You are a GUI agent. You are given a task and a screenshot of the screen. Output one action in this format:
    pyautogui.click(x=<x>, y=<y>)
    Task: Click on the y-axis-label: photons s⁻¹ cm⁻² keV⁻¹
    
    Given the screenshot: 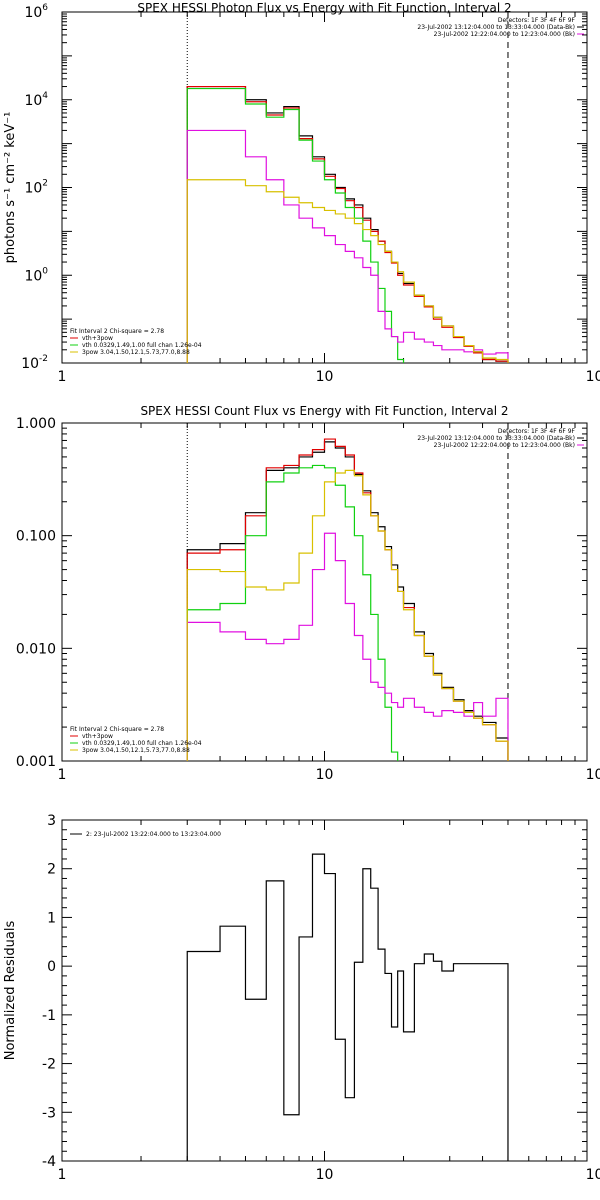 What is the action you would take?
    pyautogui.click(x=10, y=188)
    